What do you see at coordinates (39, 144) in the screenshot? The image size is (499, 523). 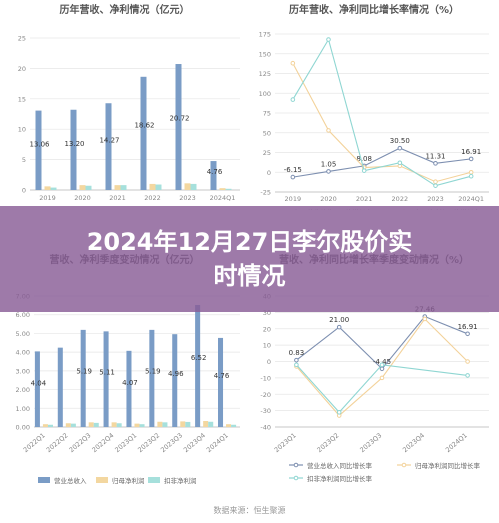 I see `data-label: 13.06` at bounding box center [39, 144].